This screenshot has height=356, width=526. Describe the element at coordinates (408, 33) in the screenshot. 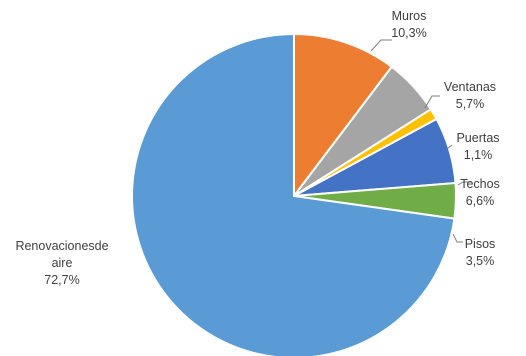

I see `data-label-value: 10,3%` at that location.